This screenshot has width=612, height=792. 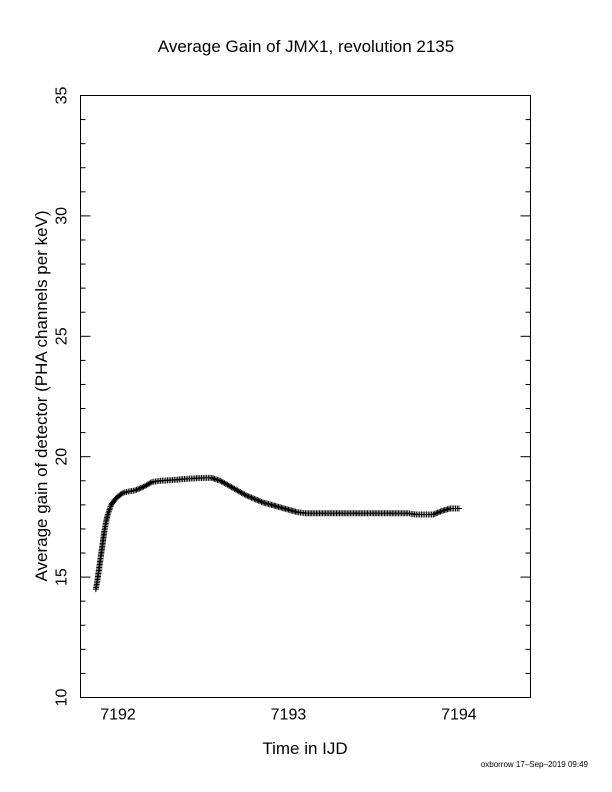 I want to click on y-tick-label: 30, so click(x=62, y=216).